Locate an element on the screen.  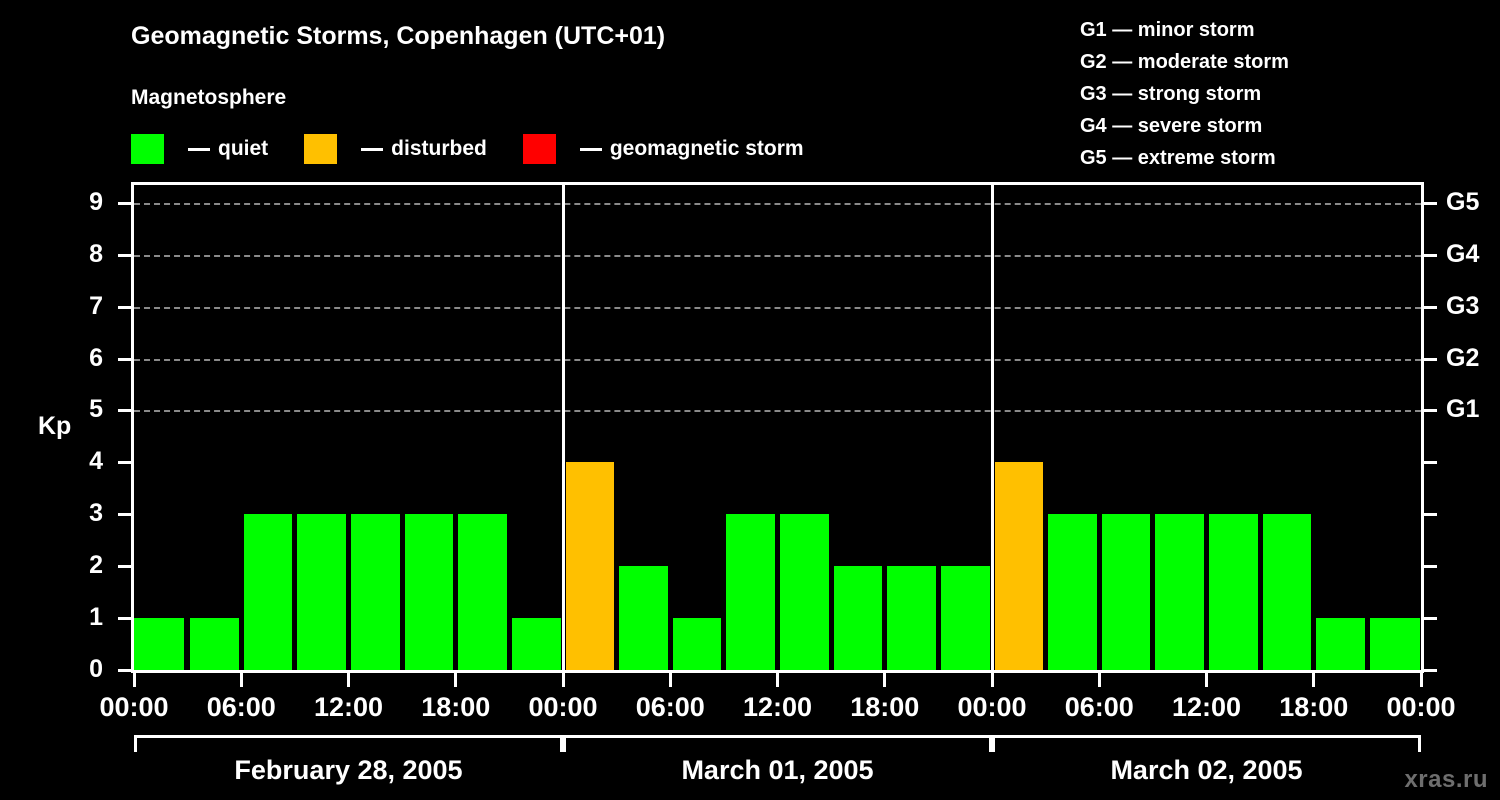
watermark: xras.ru is located at coordinates (1446, 779).